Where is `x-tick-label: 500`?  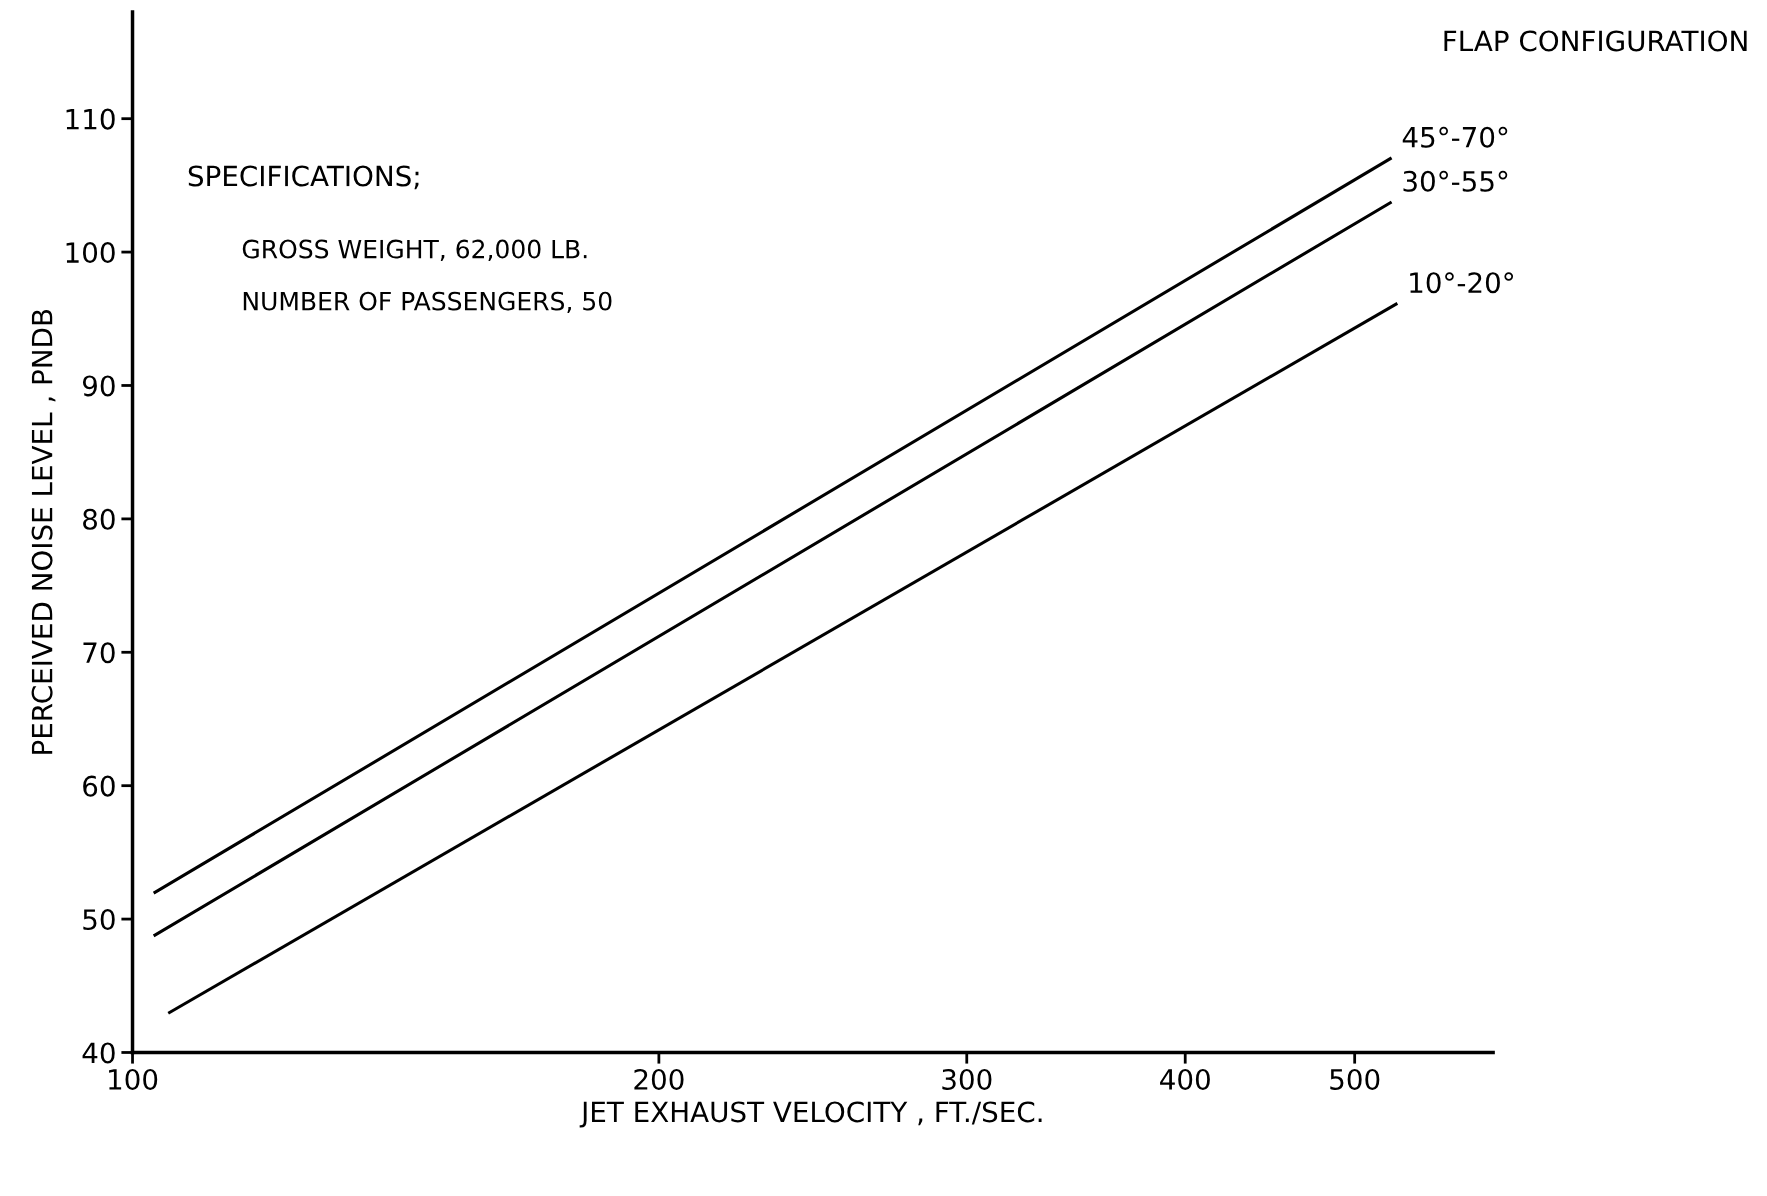
x-tick-label: 500 is located at coordinates (1355, 1079).